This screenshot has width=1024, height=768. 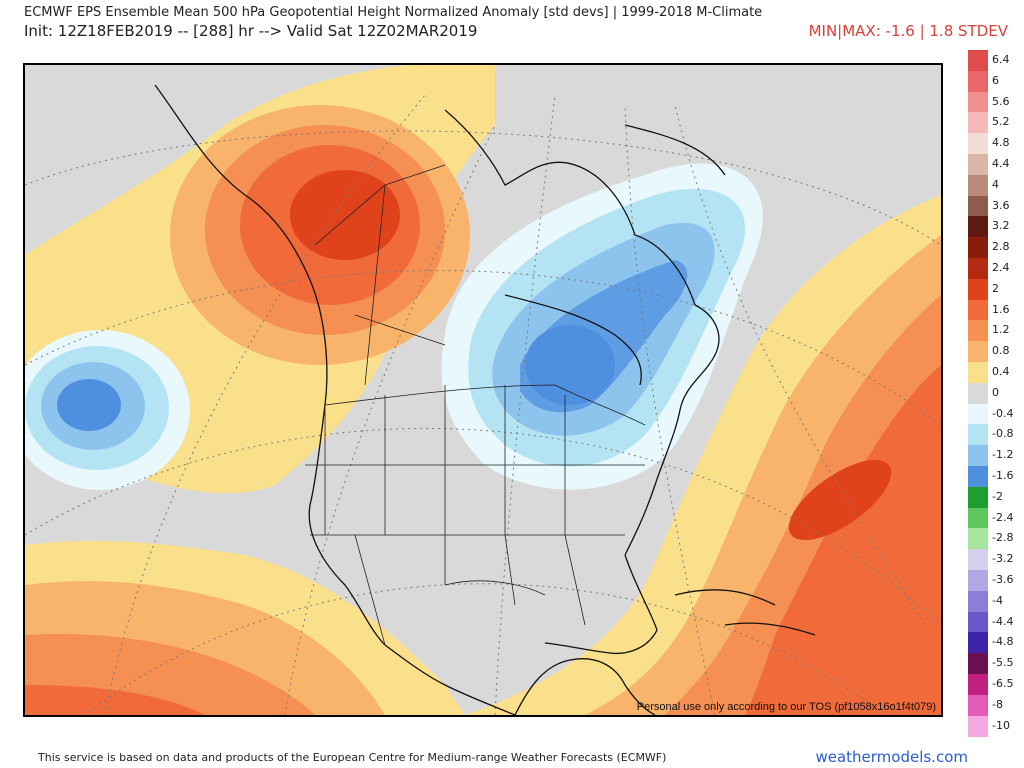 I want to click on legend-label: 2.8, so click(x=1001, y=247).